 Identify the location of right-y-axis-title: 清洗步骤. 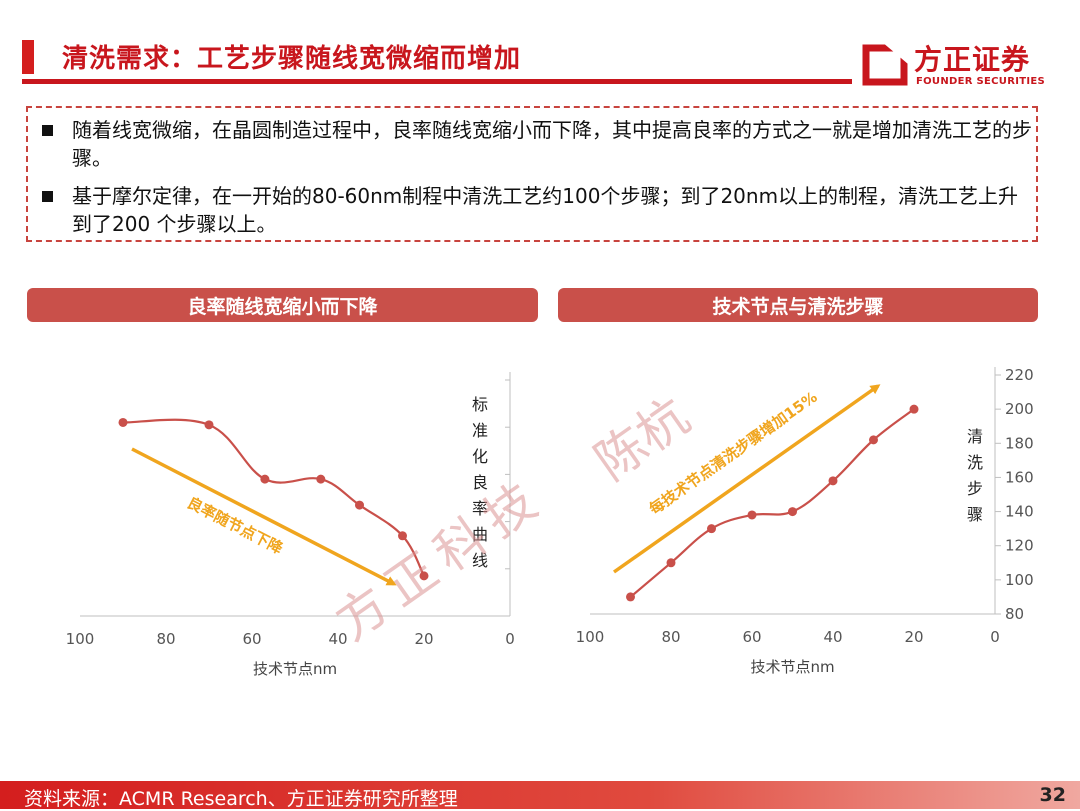
(974, 475).